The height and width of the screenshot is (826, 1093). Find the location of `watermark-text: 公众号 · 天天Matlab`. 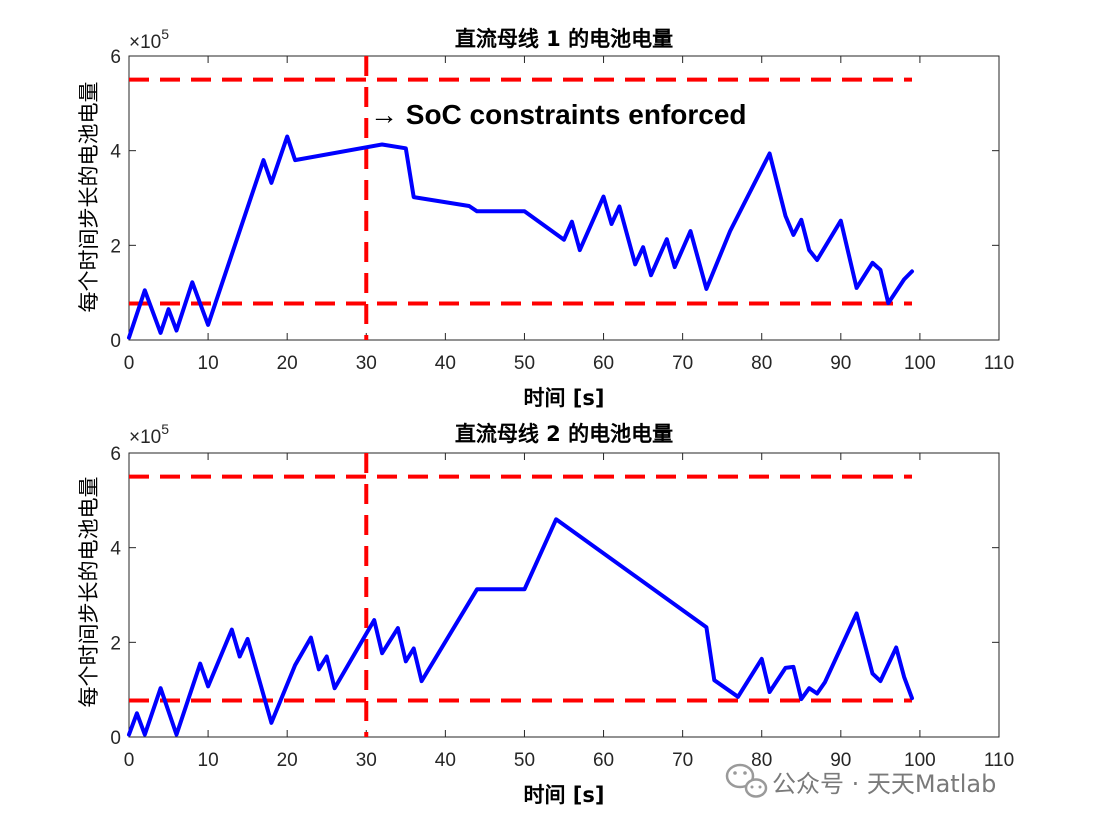

watermark-text: 公众号 · 天天Matlab is located at coordinates (884, 784).